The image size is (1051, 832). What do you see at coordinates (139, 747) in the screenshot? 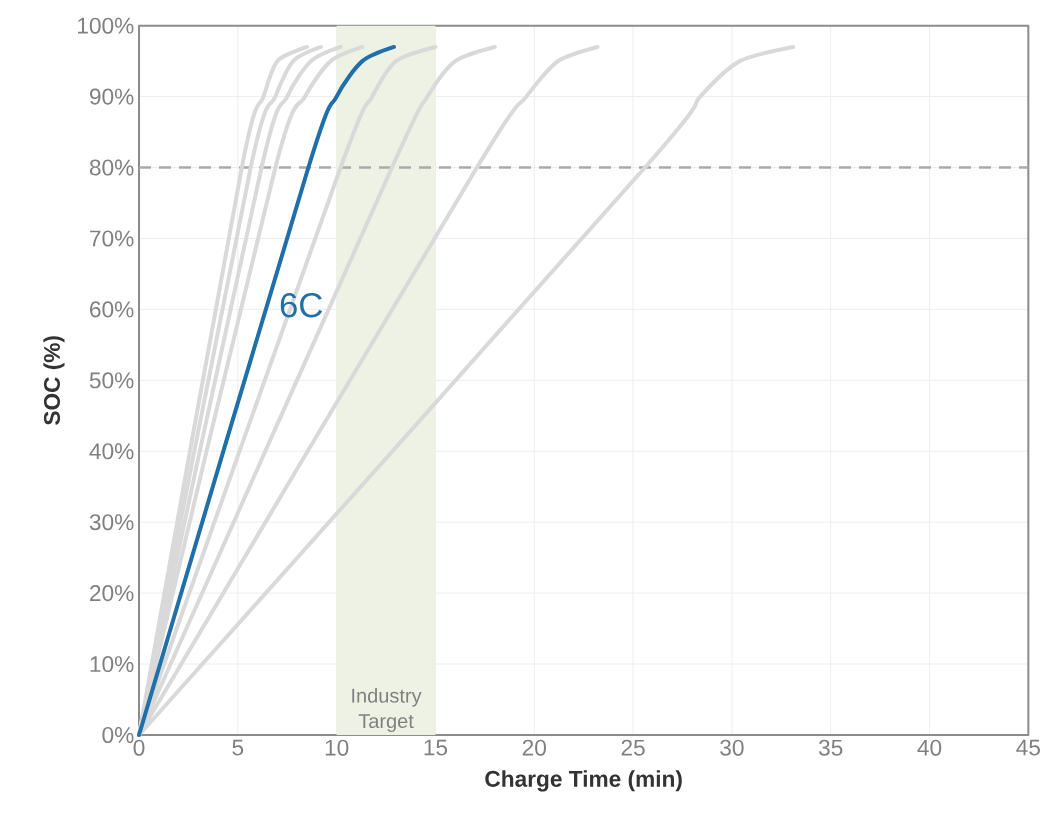
I see `x-tick-label: 0` at bounding box center [139, 747].